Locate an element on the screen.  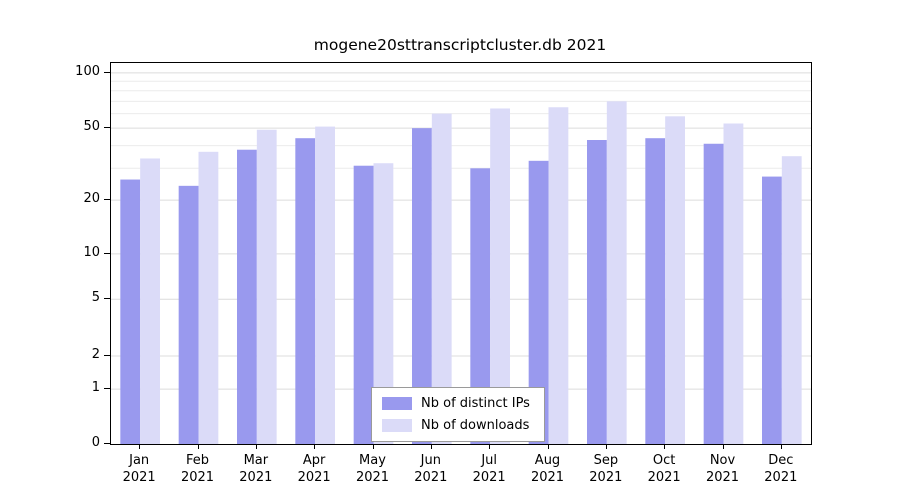
month-label: Apr is located at coordinates (314, 460).